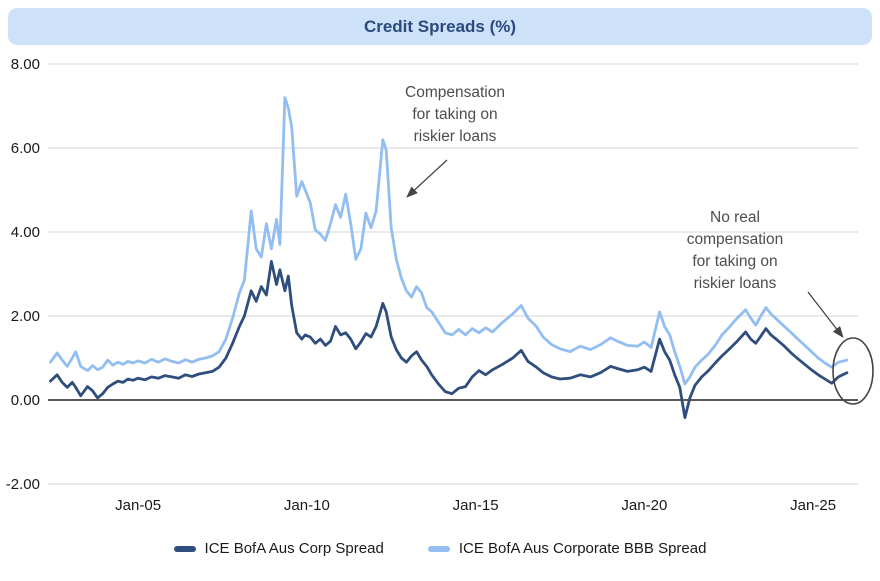  What do you see at coordinates (25, 148) in the screenshot?
I see `y-axis-tick-label: 6.00` at bounding box center [25, 148].